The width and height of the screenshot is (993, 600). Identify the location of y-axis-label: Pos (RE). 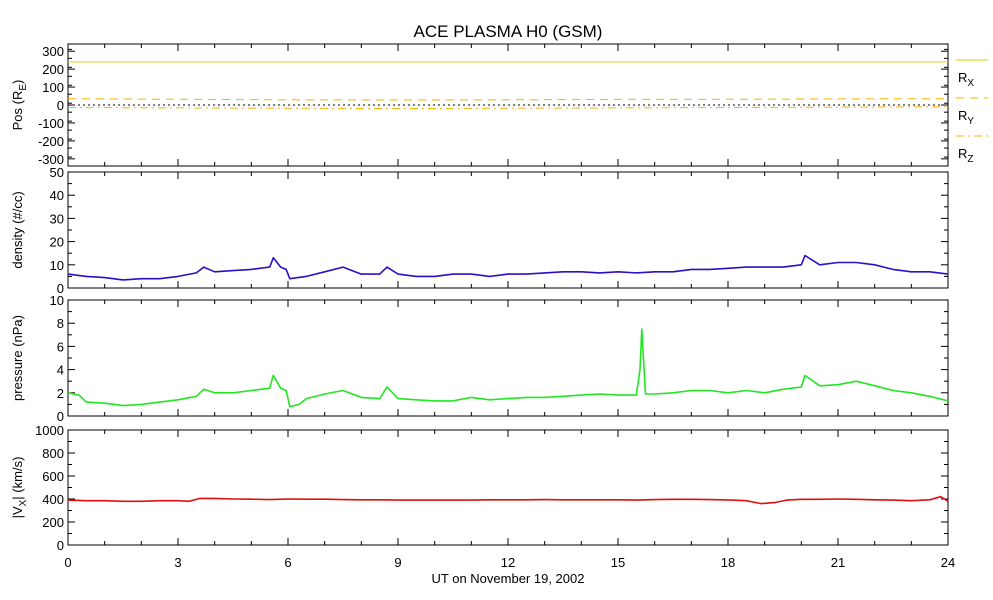
(19, 105).